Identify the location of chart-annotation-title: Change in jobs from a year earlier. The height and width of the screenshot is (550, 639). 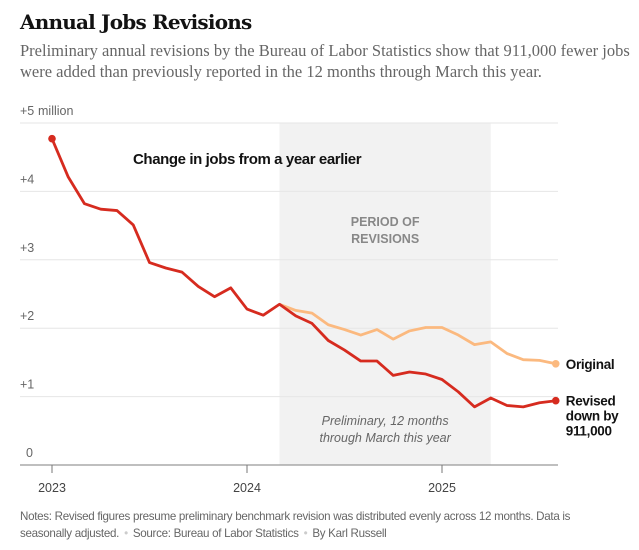
(247, 159).